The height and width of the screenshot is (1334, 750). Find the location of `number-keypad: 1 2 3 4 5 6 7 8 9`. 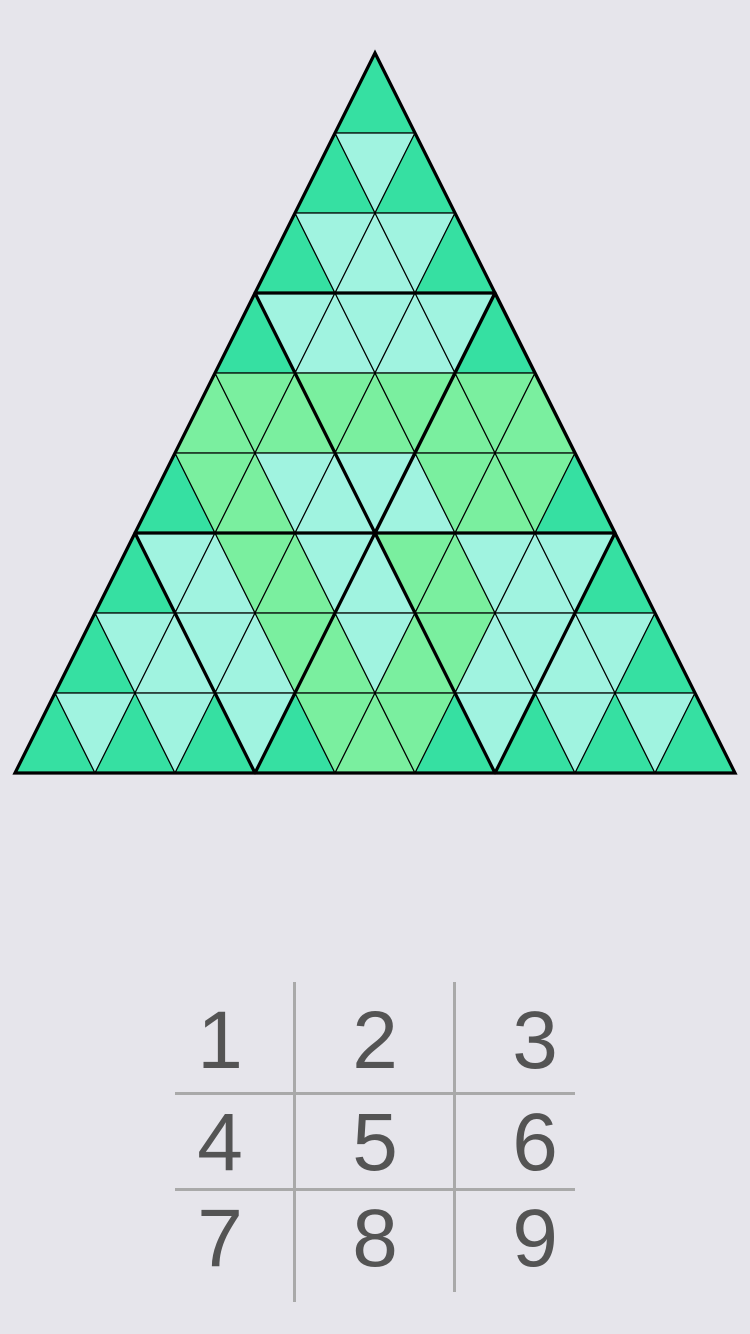

number-keypad: 1 2 3 4 5 6 7 8 9 is located at coordinates (375, 1142).